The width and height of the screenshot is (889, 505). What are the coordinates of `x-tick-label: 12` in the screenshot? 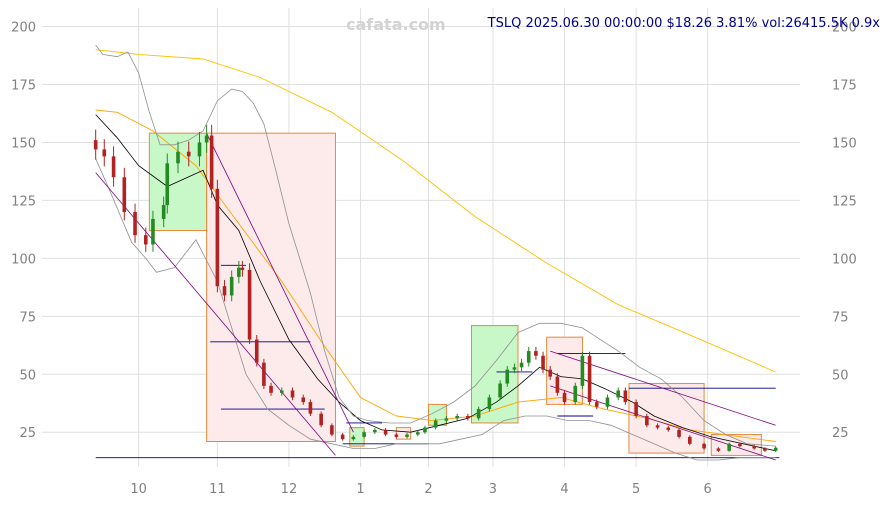 It's located at (289, 489).